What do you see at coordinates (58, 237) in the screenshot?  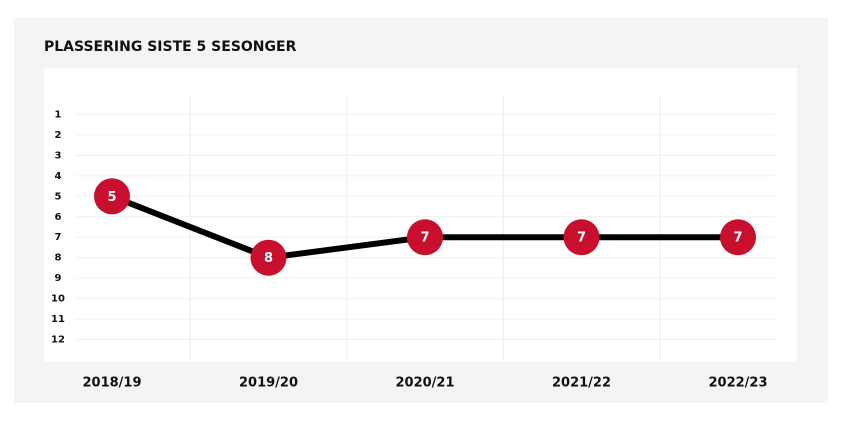 I see `y-tick-label: 7` at bounding box center [58, 237].